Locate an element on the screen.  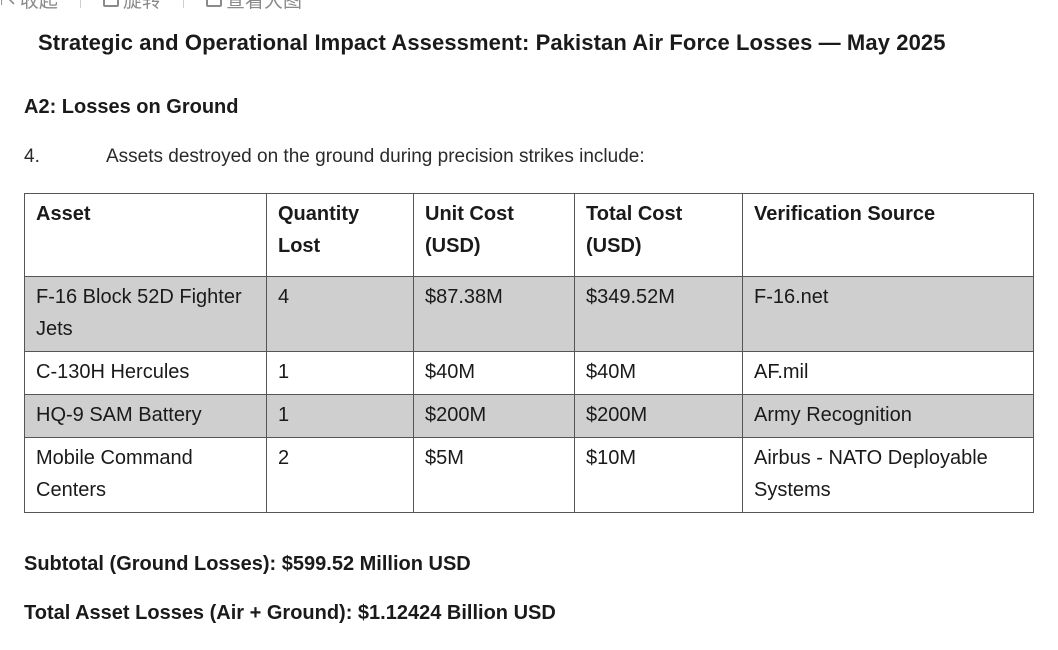
asset-cell: C-130H Hercules is located at coordinates (145, 373).